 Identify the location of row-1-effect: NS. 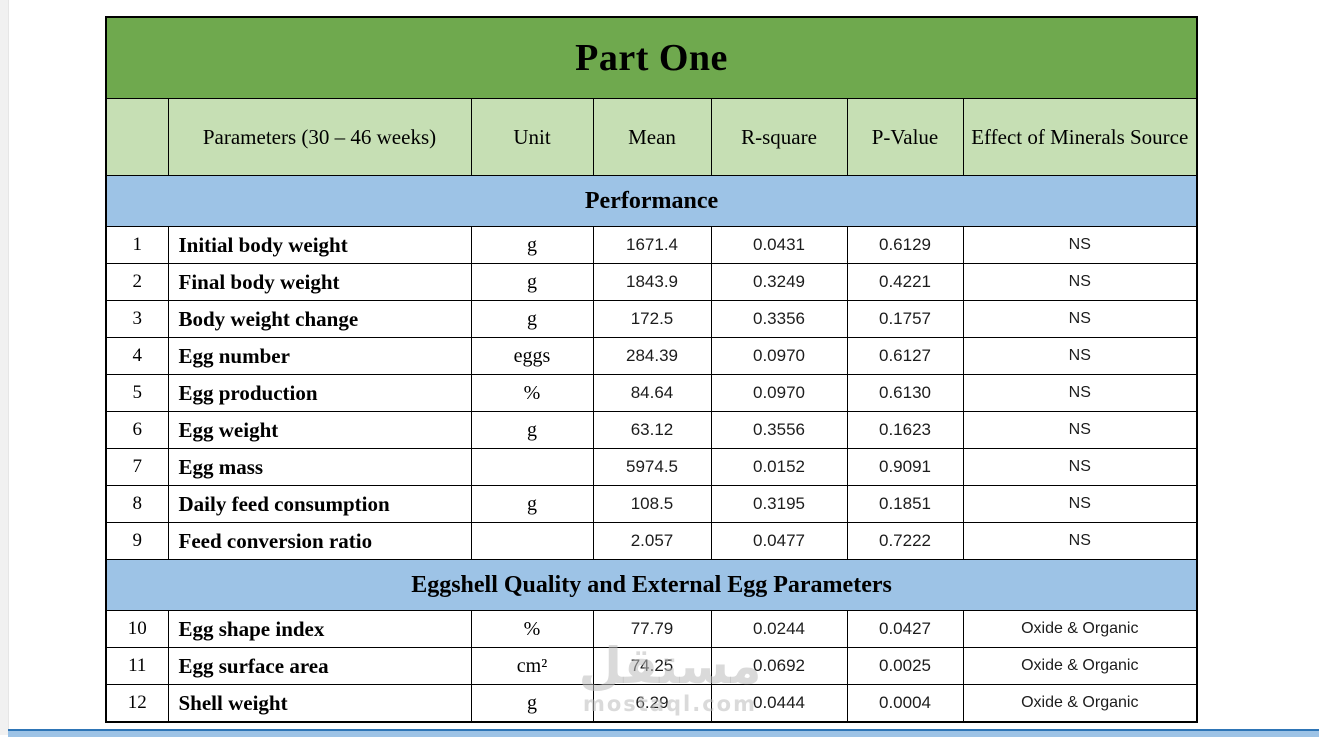
(1080, 245).